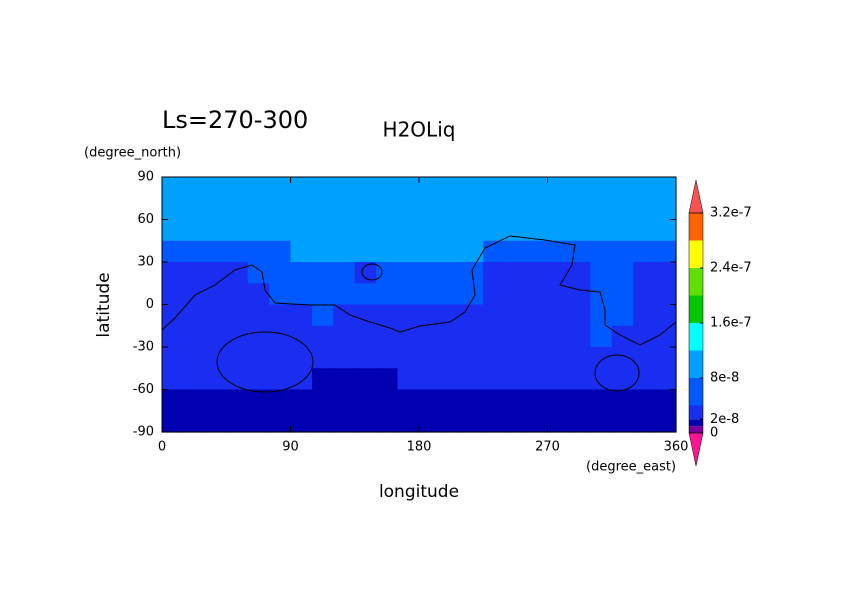  Describe the element at coordinates (132, 153) in the screenshot. I see `y-unit: (degree_north)` at that location.